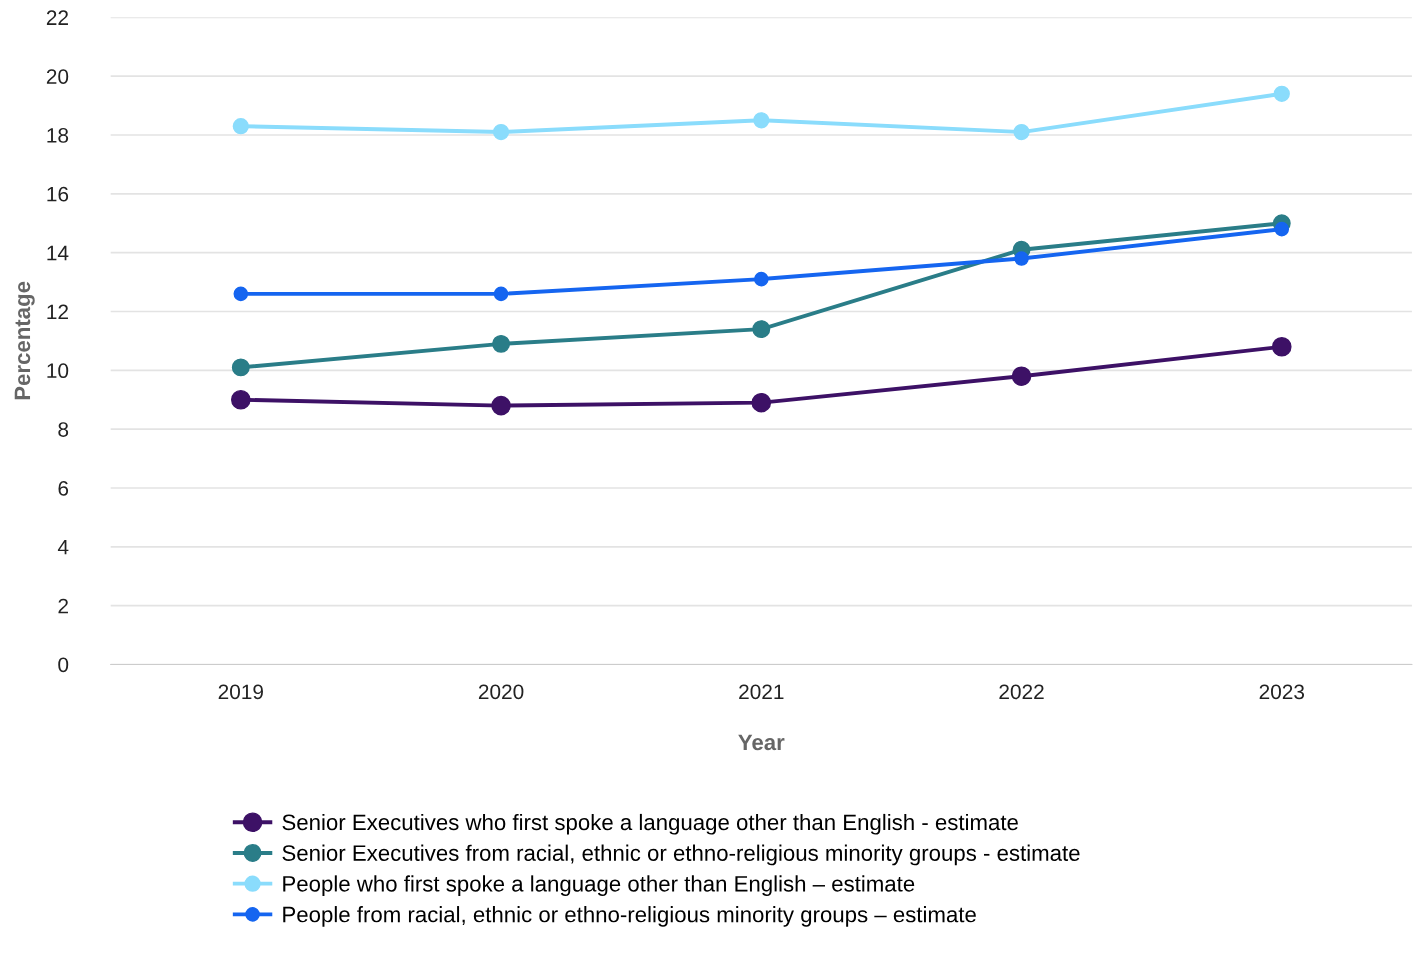 Image resolution: width=1419 pixels, height=963 pixels. Describe the element at coordinates (599, 886) in the screenshot. I see `legend-label: People who first spoke a language other than English – estimate` at that location.